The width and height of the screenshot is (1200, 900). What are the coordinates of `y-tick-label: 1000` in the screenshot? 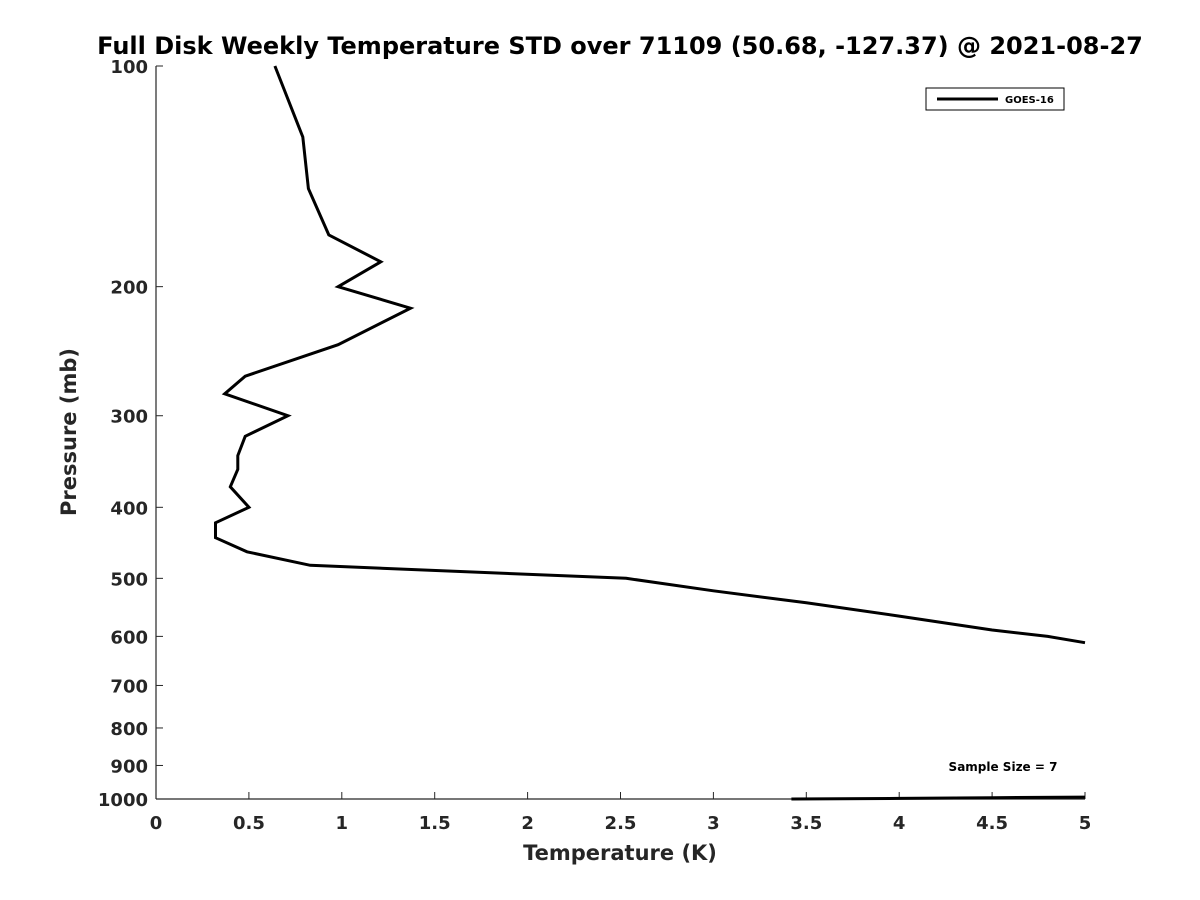 It's located at (123, 800).